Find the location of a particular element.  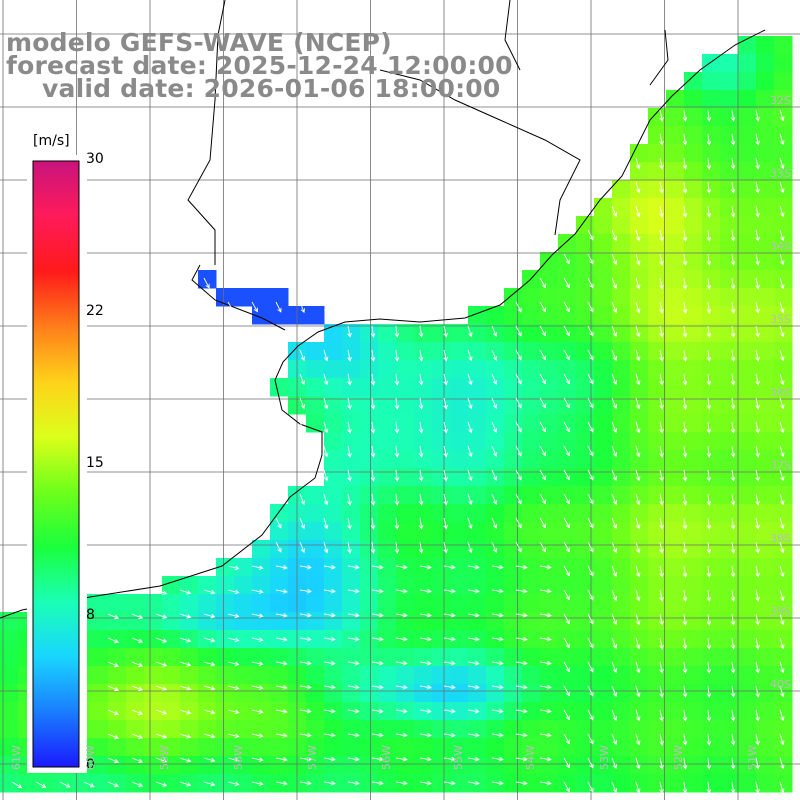

valid-date: valid date: 2026-01-06 18:00:00 is located at coordinates (271, 88).